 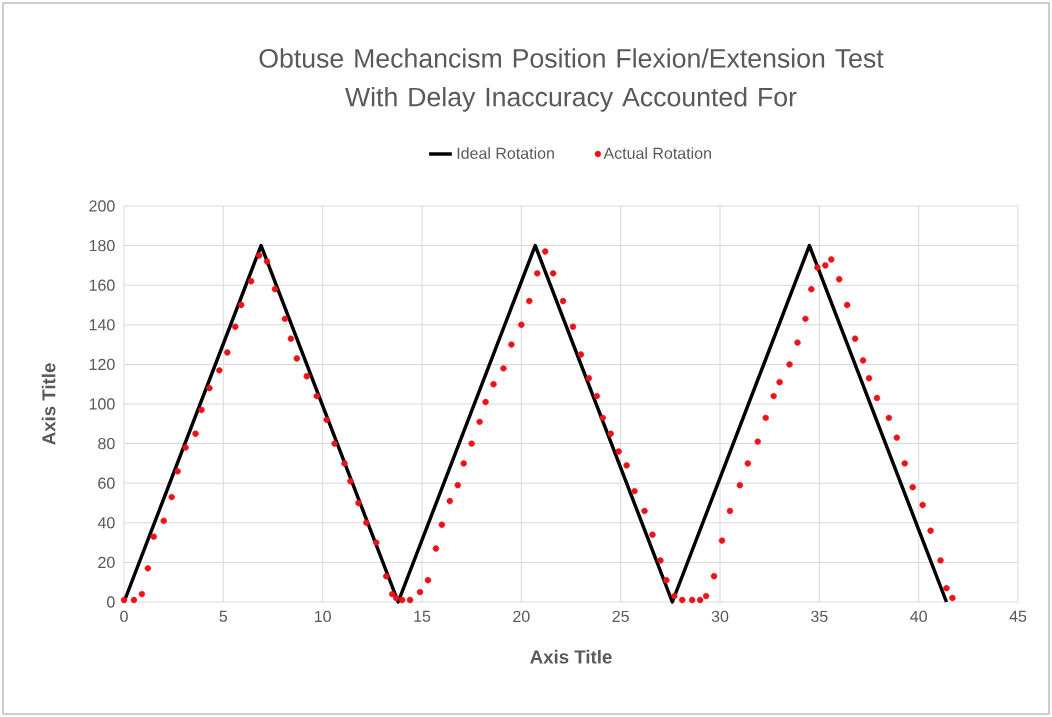 I want to click on y-tick-label: 200, so click(x=102, y=206).